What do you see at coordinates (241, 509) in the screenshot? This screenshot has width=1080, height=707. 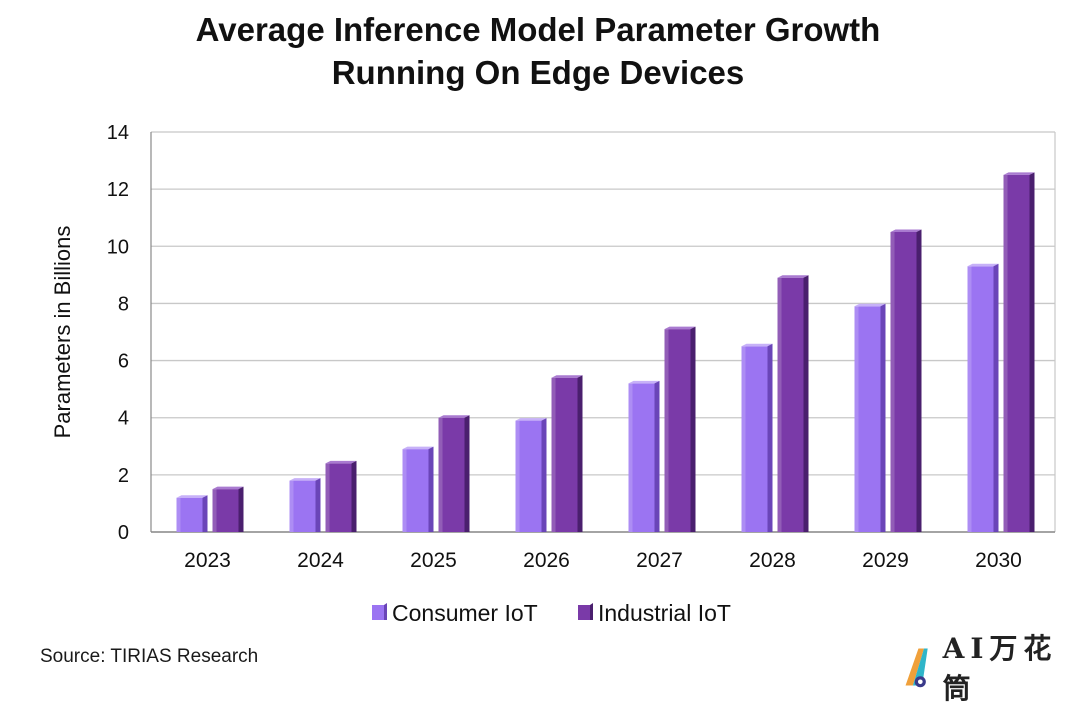 I see `bar-industrial-2023-side` at bounding box center [241, 509].